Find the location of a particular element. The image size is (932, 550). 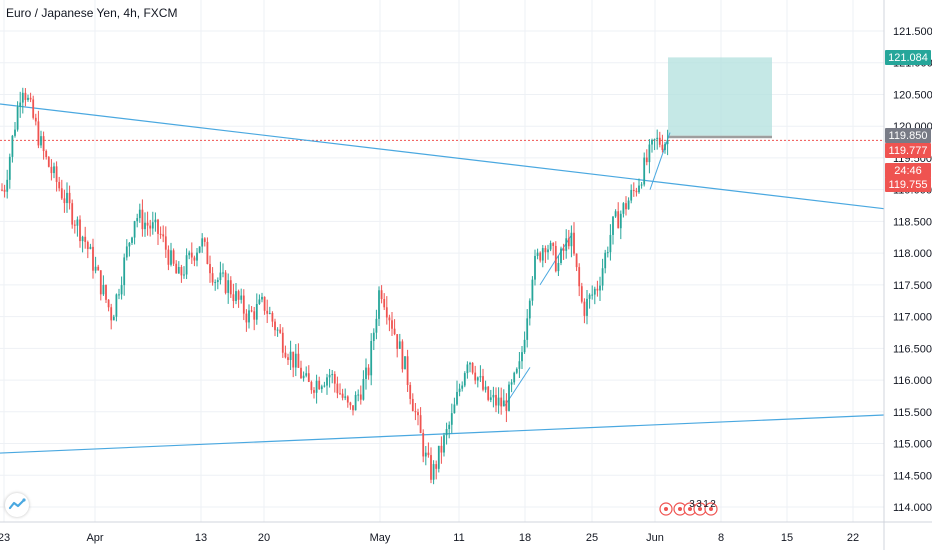

price-badges: 121.084 119.850 119.777 24:46 119.755 is located at coordinates (908, 121).